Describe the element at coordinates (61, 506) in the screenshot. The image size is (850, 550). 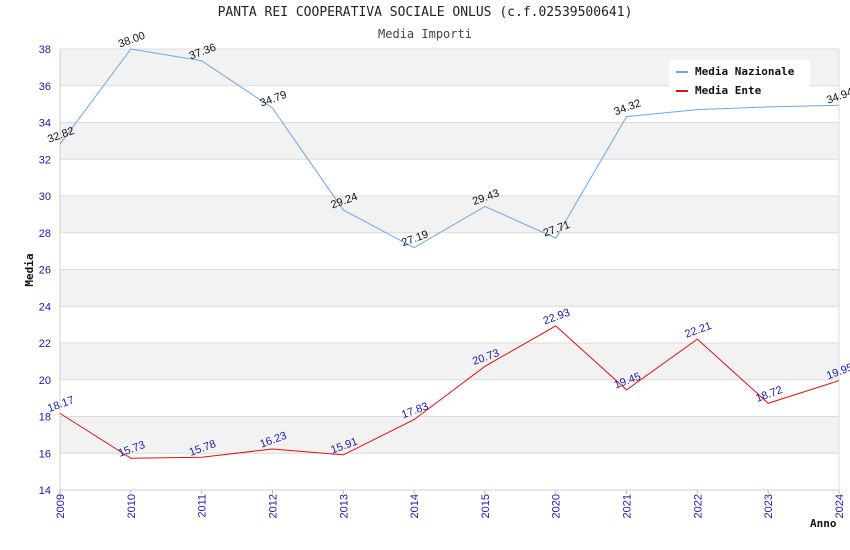
I see `x-tick-label: 2009` at that location.